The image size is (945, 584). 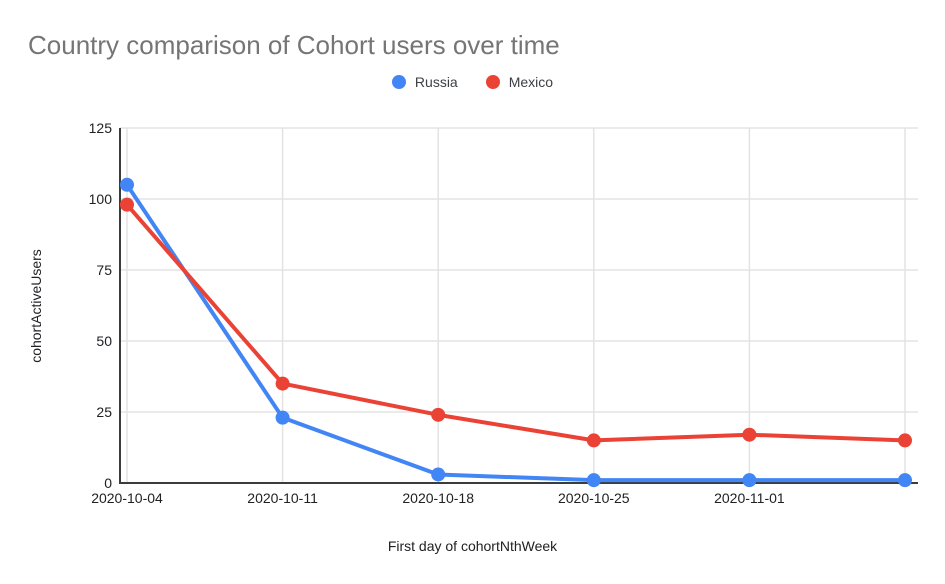 I want to click on x-tick-label: 2020-10-18, so click(x=438, y=498).